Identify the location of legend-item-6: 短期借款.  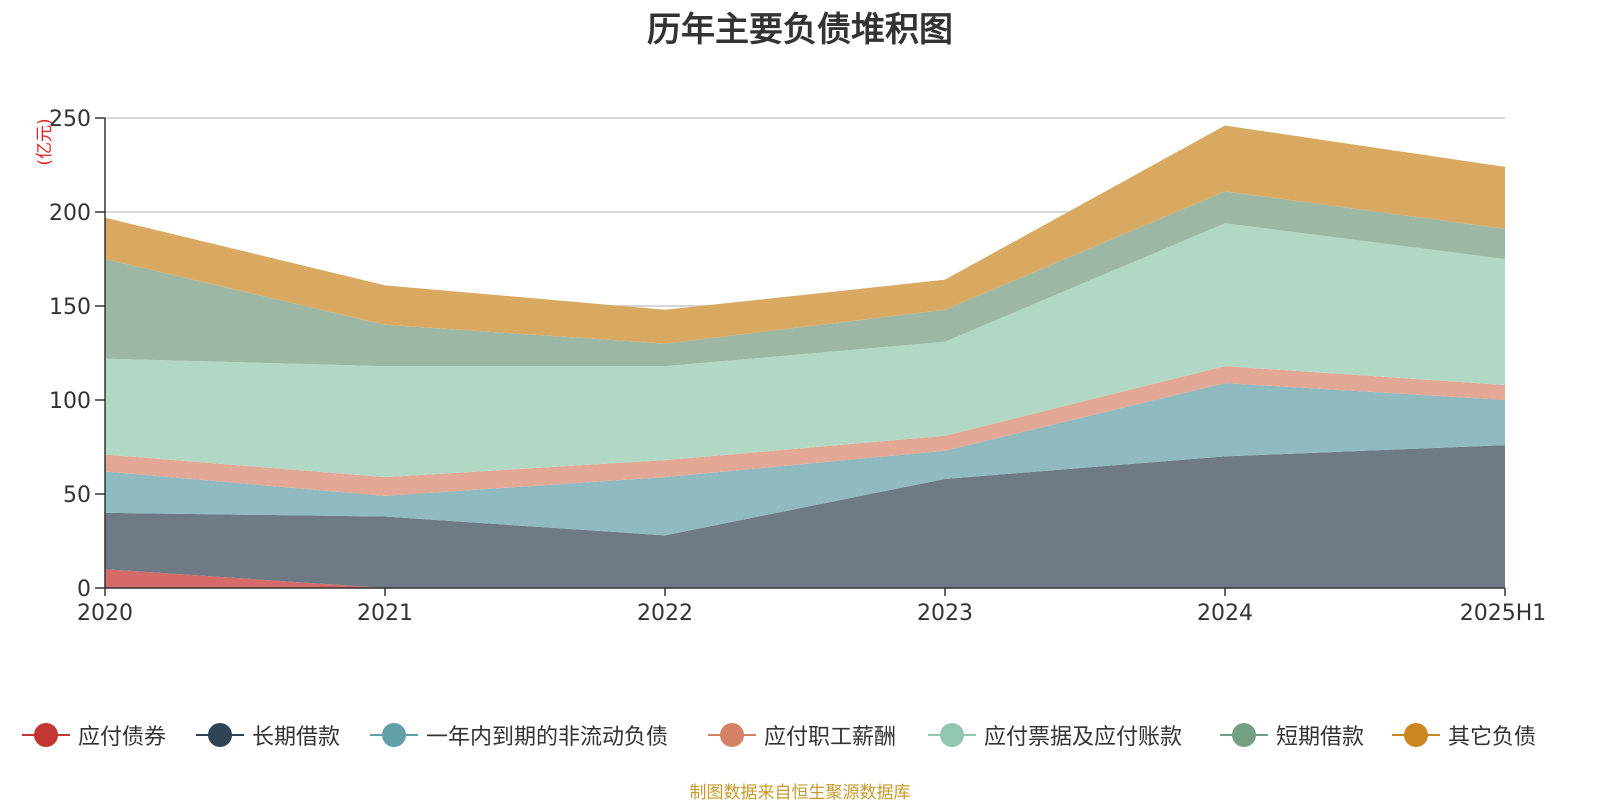
(1292, 735).